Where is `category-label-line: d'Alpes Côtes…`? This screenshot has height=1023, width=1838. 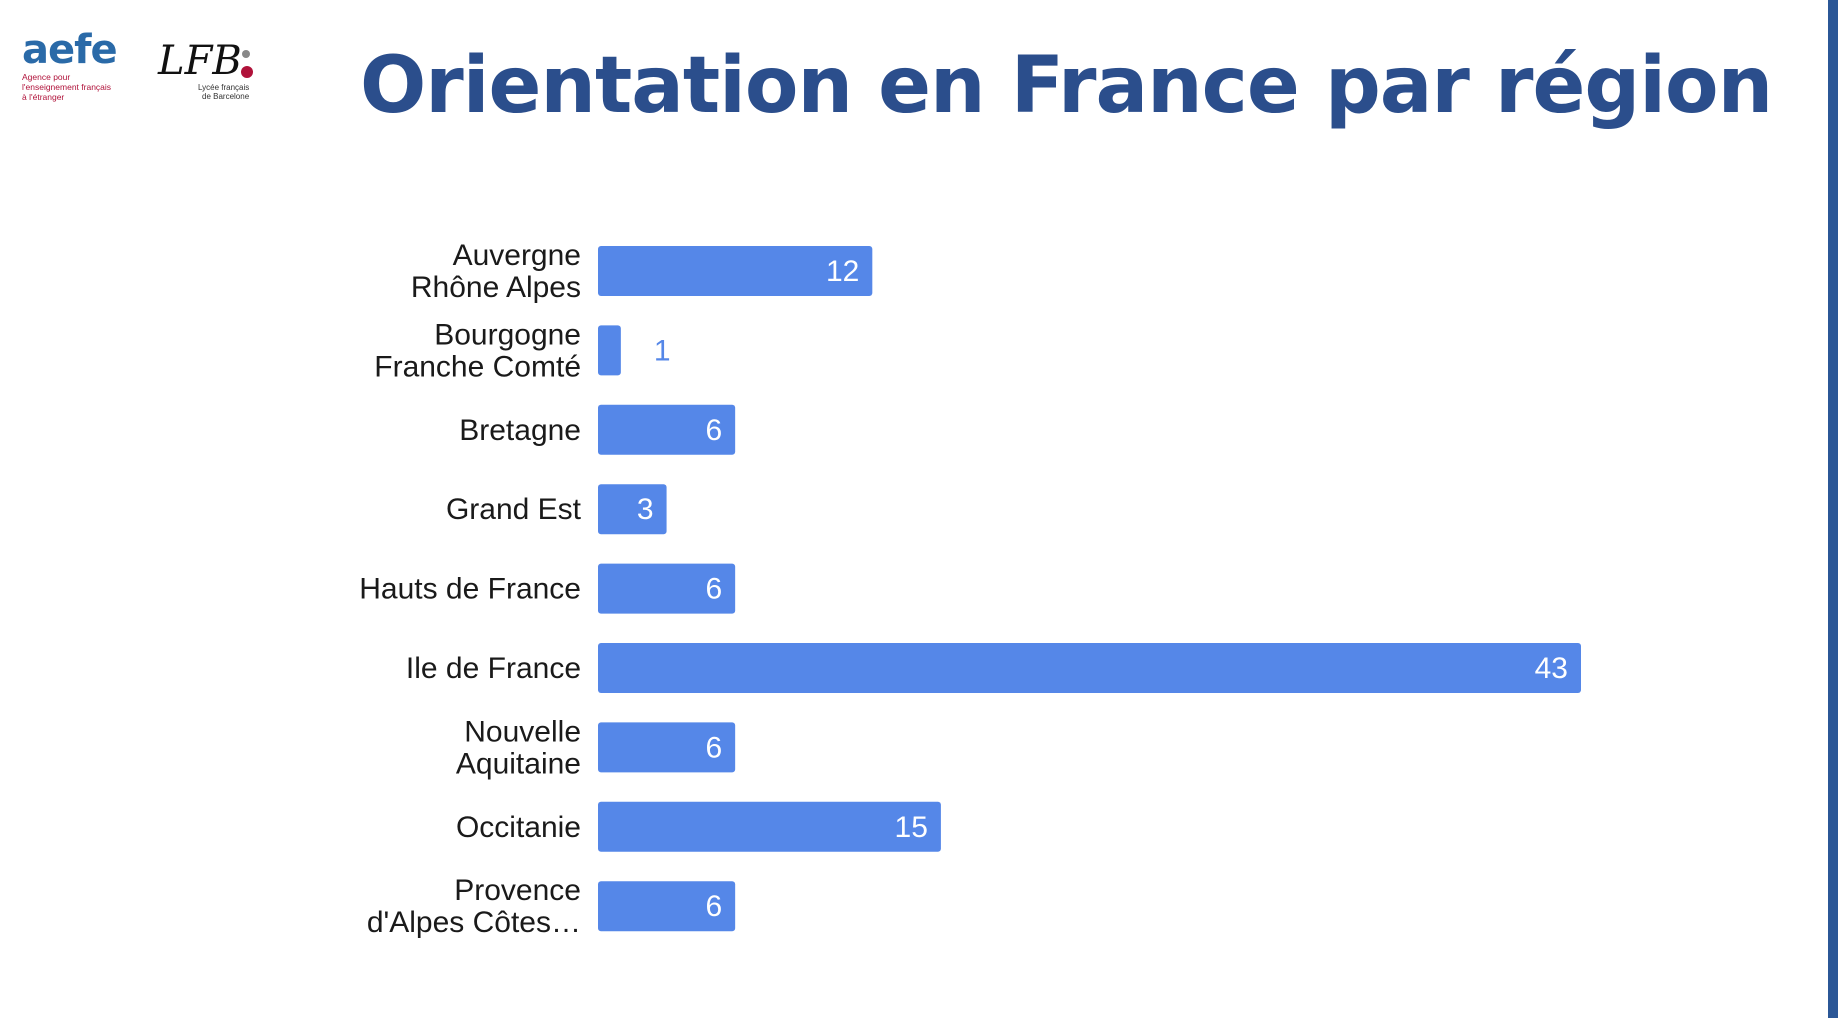 category-label-line: d'Alpes Côtes… is located at coordinates (474, 922).